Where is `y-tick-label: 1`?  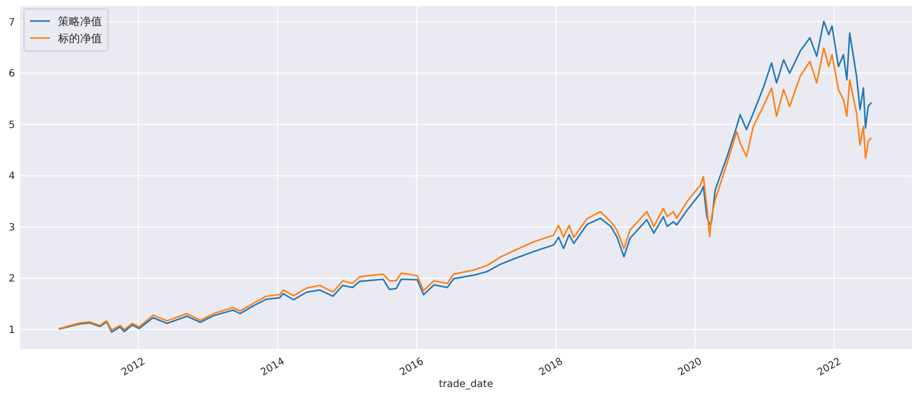
y-tick-label: 1 is located at coordinates (11, 330).